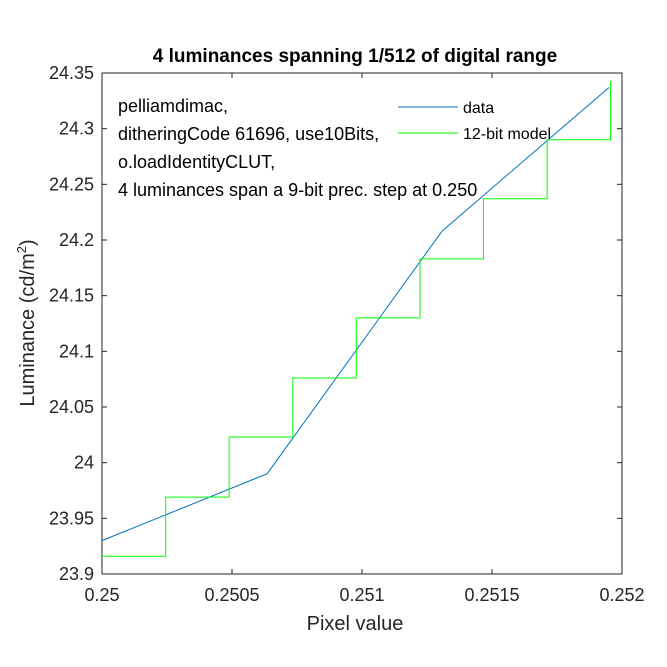 The width and height of the screenshot is (667, 667). What do you see at coordinates (71, 407) in the screenshot?
I see `y-tick-label: 24.05` at bounding box center [71, 407].